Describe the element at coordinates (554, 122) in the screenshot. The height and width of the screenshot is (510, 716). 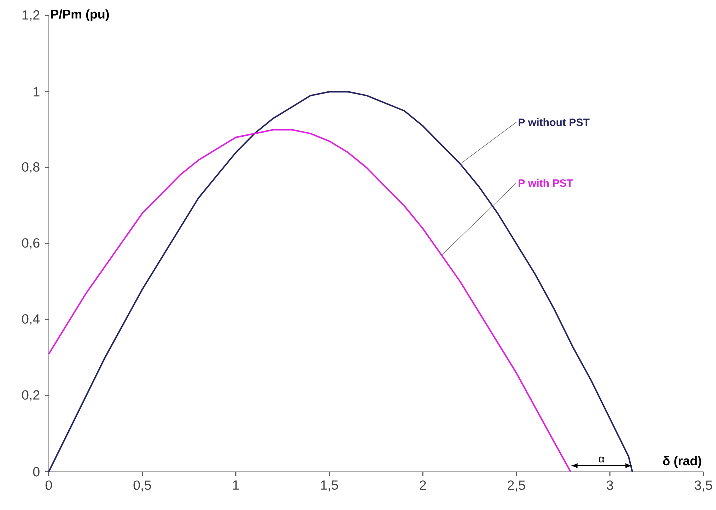
I see `text: P without PST` at that location.